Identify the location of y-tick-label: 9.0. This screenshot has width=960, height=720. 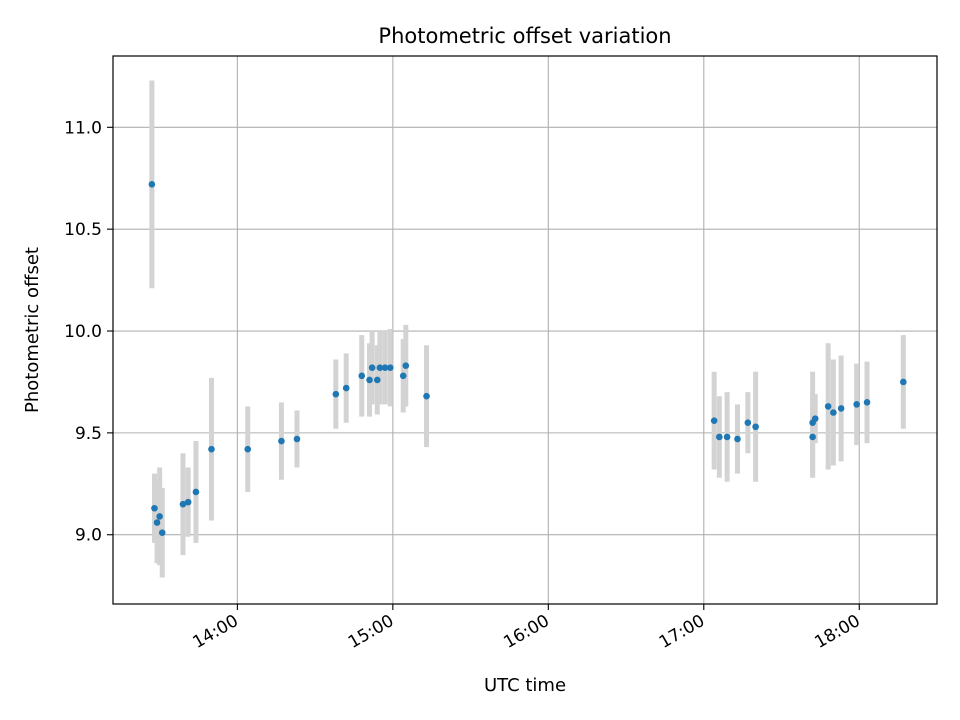
(88, 536).